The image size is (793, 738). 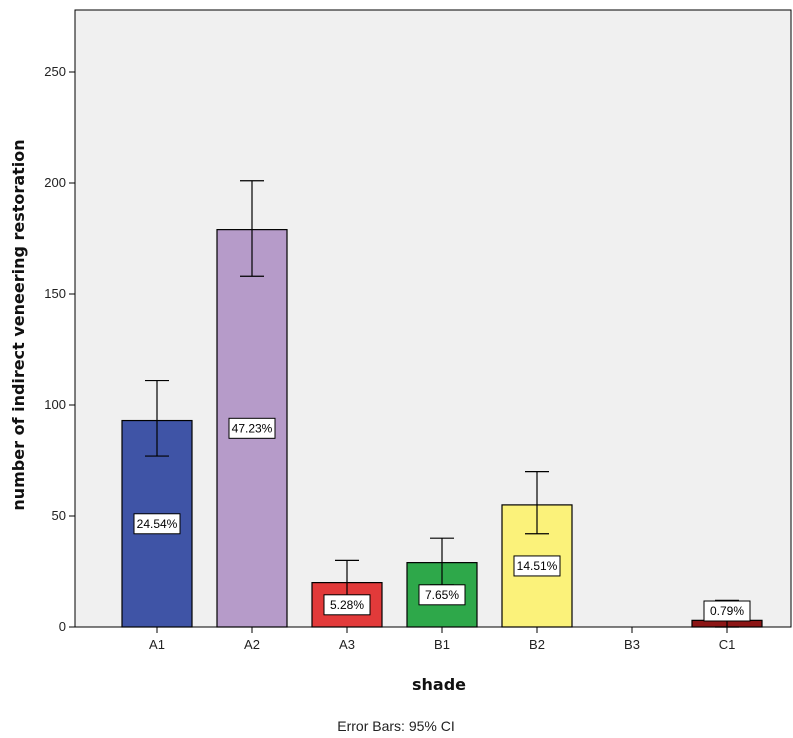 What do you see at coordinates (157, 644) in the screenshot?
I see `x-tick-label: A1` at bounding box center [157, 644].